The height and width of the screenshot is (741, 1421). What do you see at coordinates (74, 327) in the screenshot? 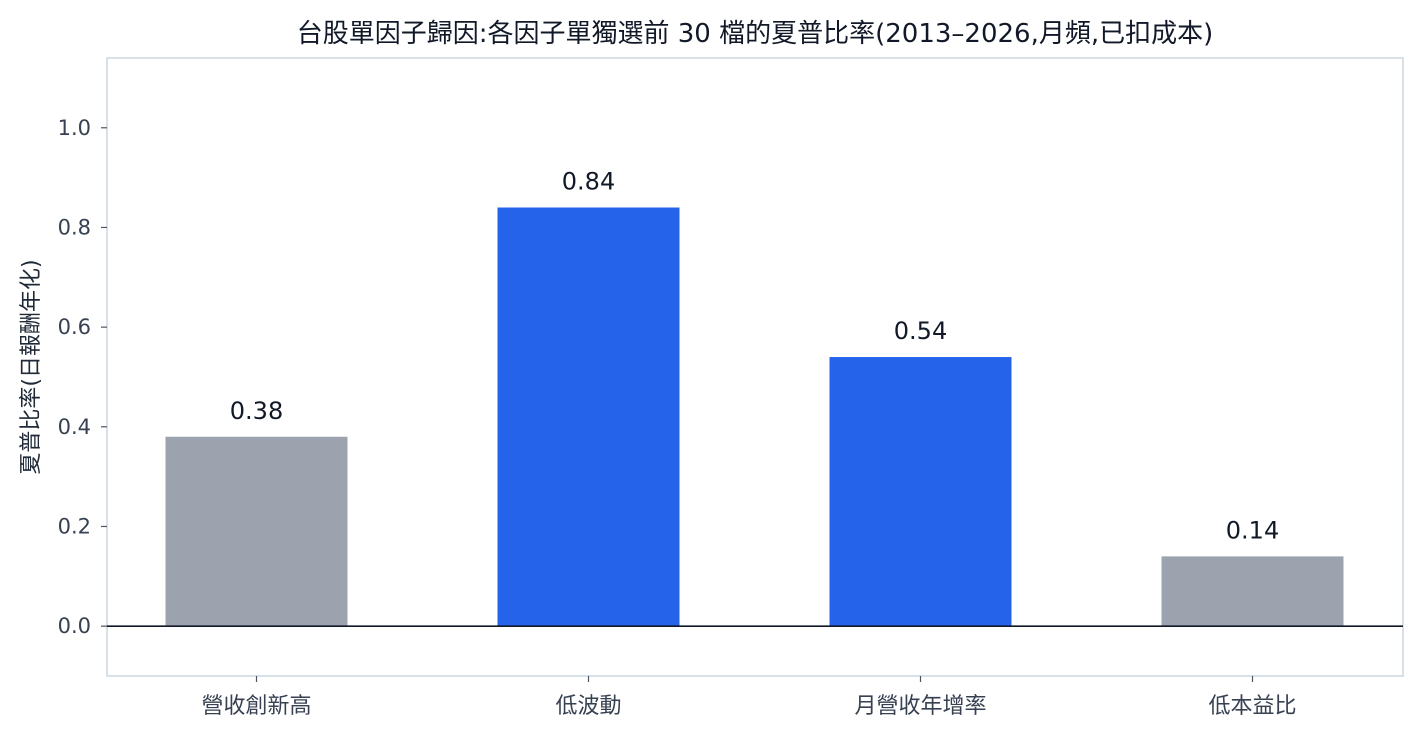
I see `y-tick-label: 0.6` at bounding box center [74, 327].